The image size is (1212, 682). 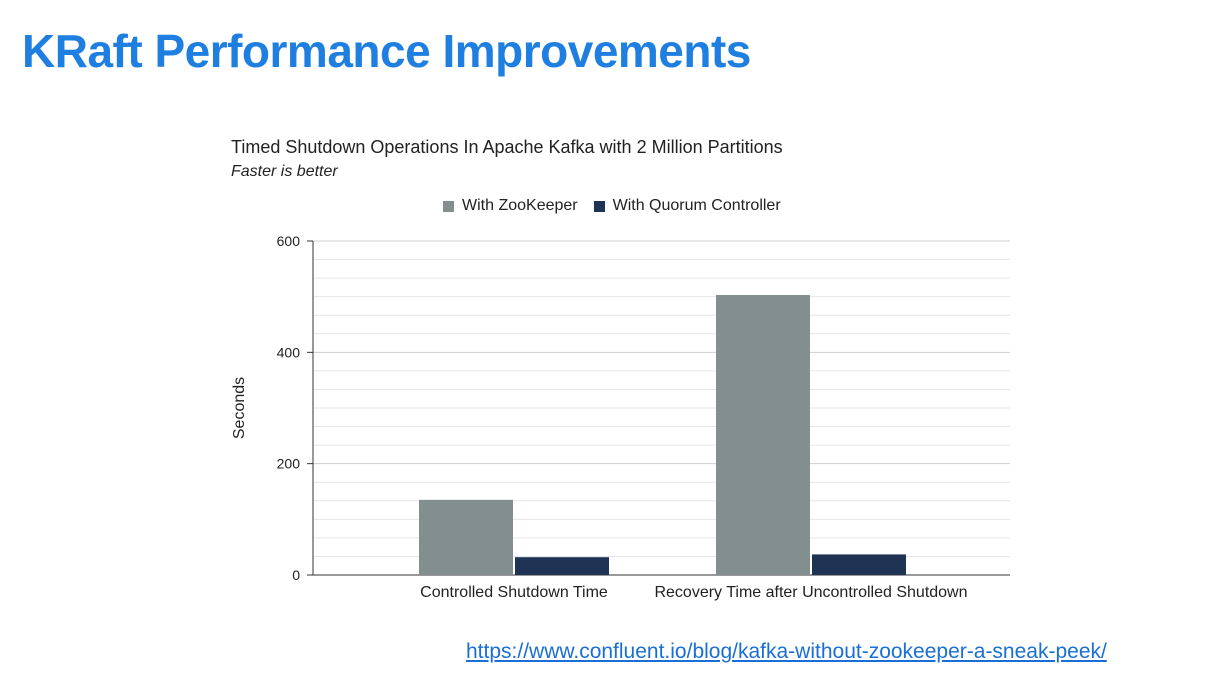 I want to click on y-tick-label: 0, so click(x=296, y=575).